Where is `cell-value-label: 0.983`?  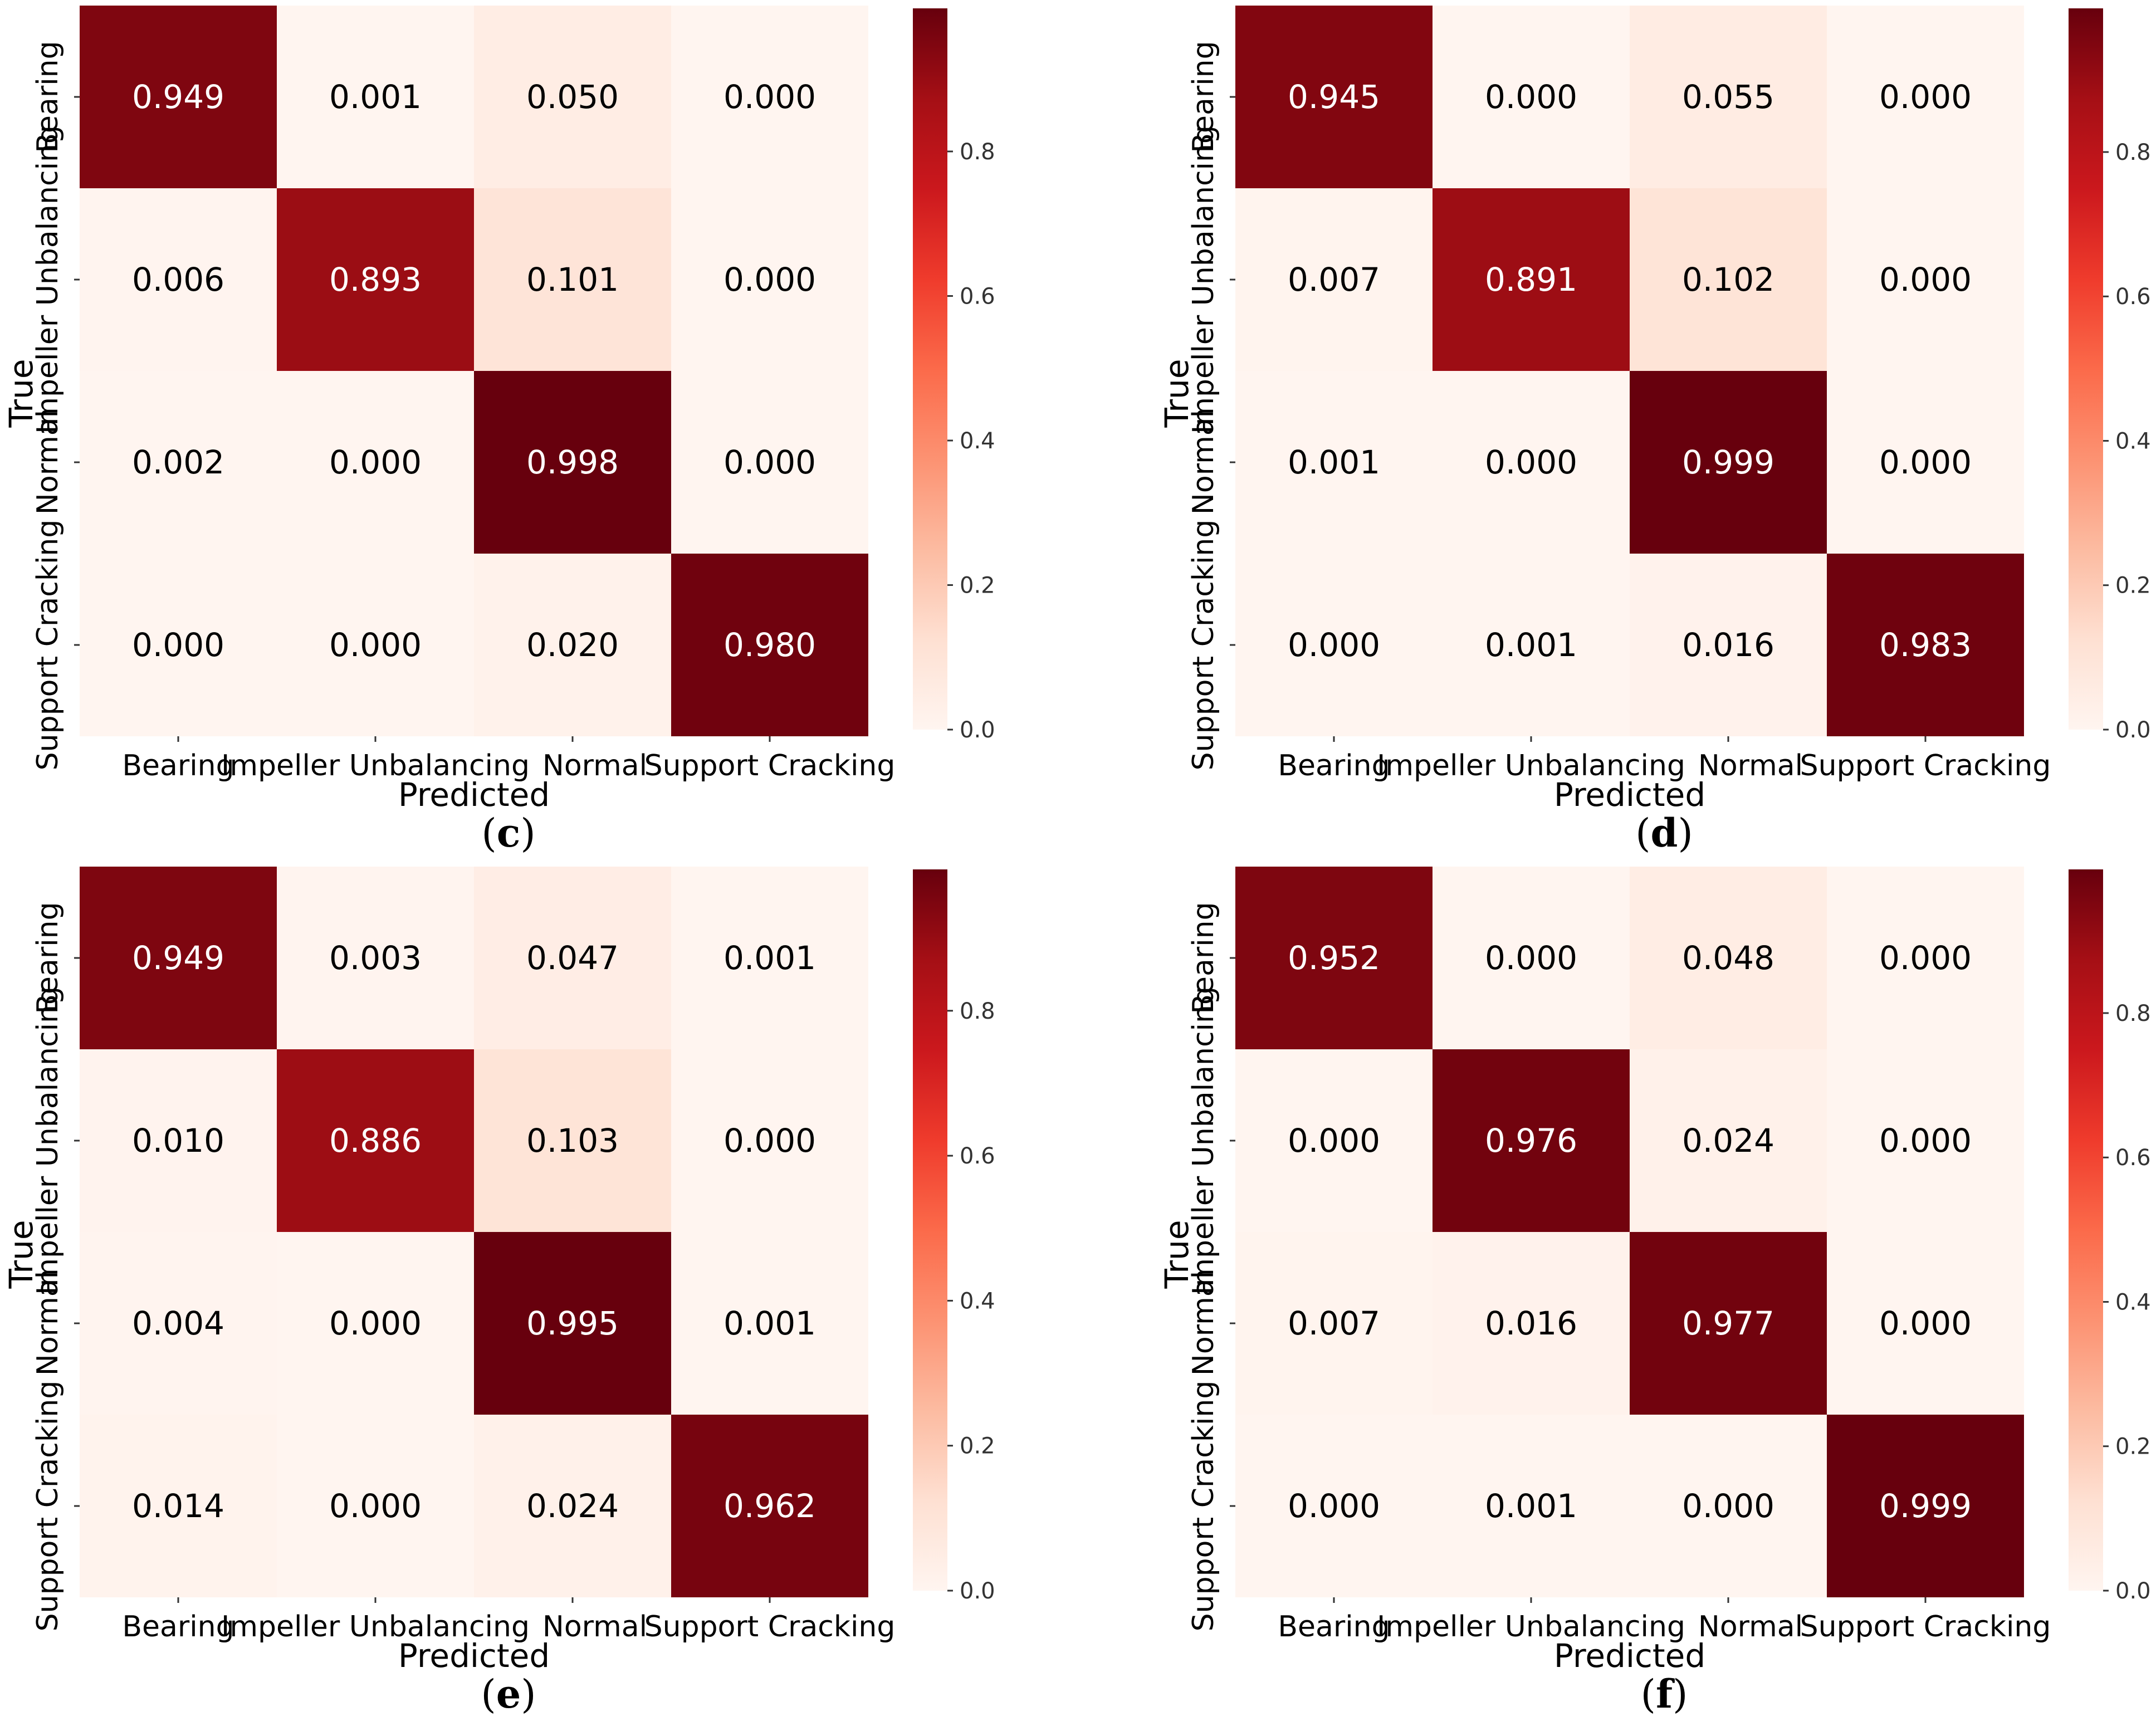 cell-value-label: 0.983 is located at coordinates (1925, 645).